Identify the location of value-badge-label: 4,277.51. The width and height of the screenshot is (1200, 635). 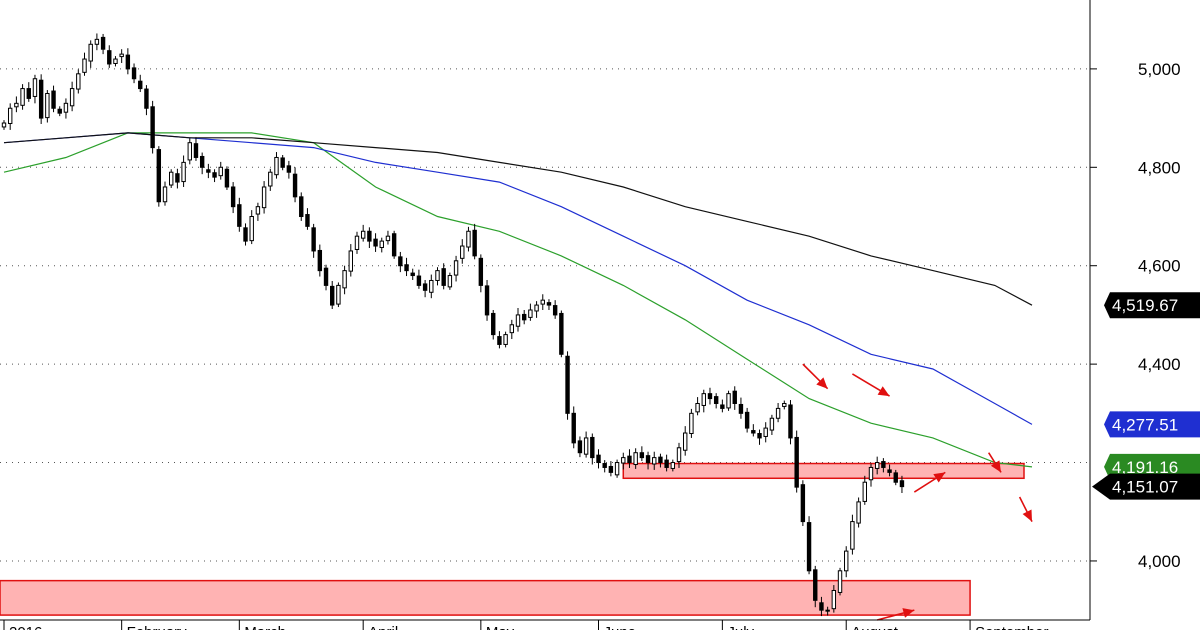
(1145, 424).